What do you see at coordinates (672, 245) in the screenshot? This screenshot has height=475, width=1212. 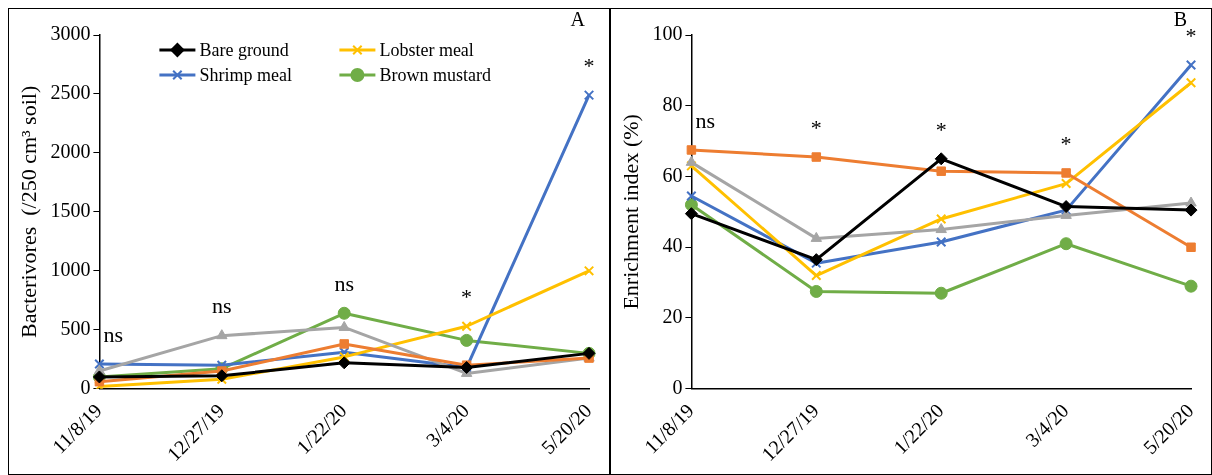 I see `y-tick-label: 40` at bounding box center [672, 245].